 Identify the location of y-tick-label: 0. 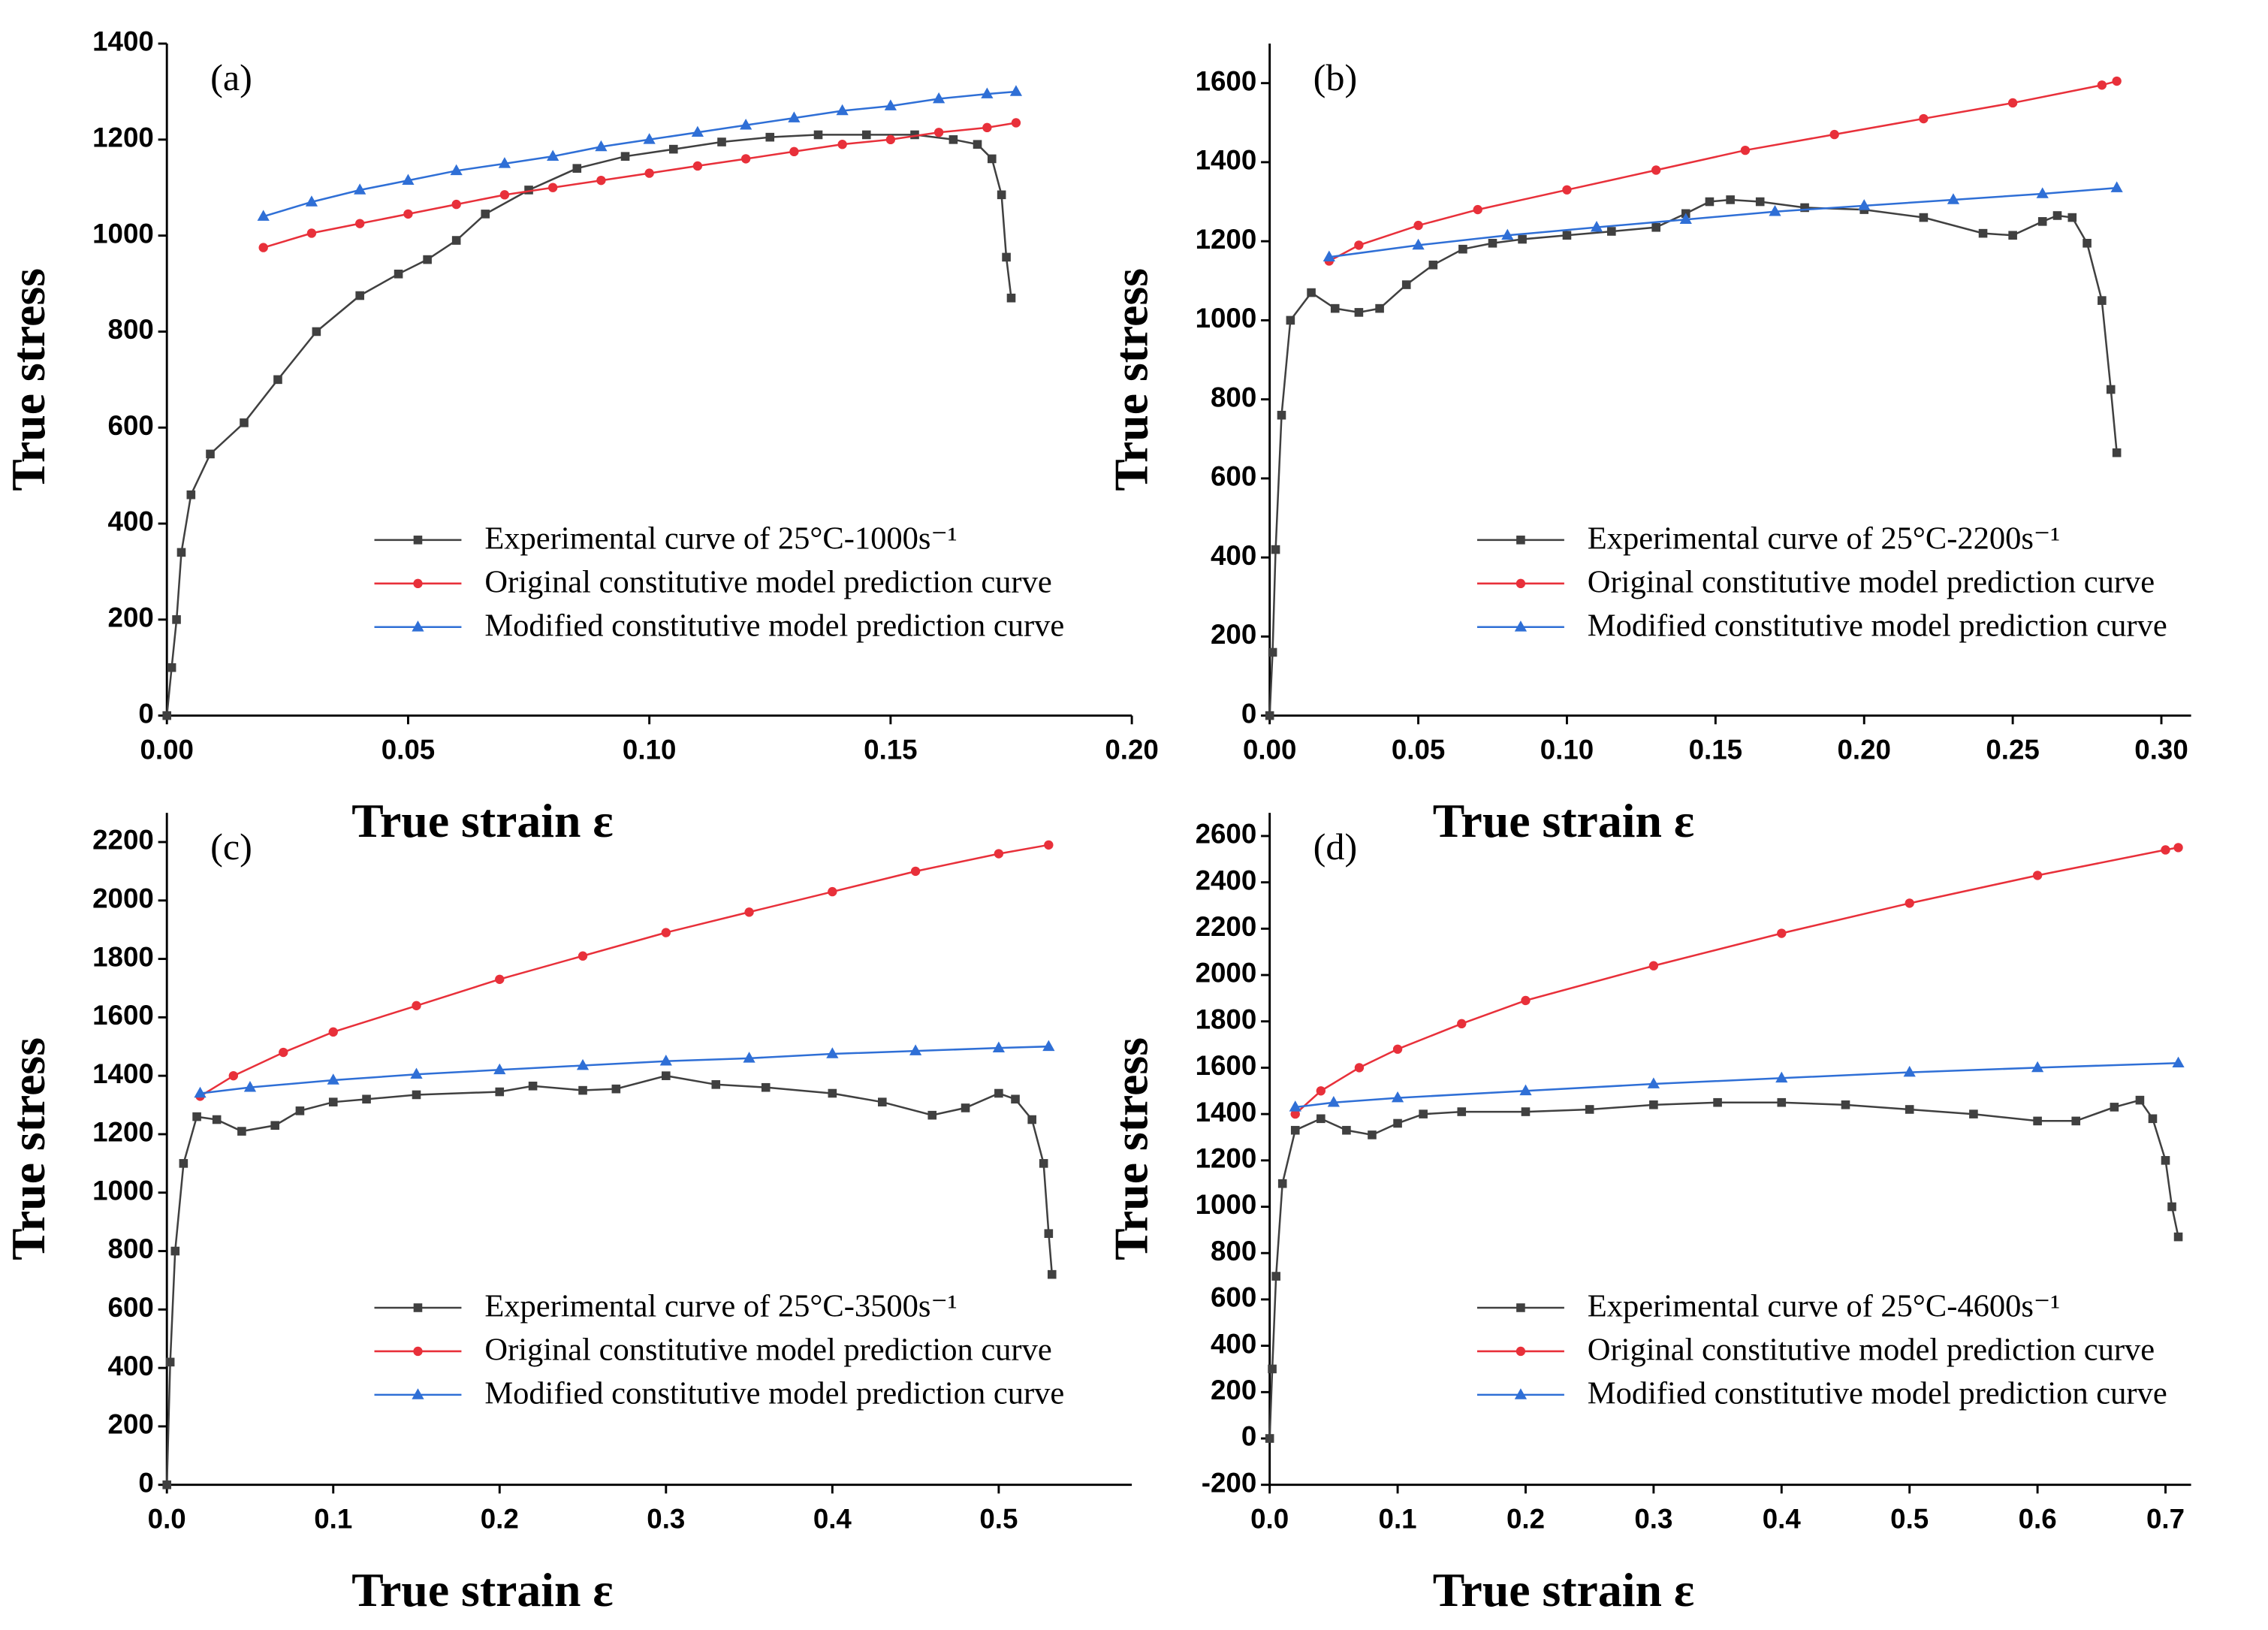
(1248, 713).